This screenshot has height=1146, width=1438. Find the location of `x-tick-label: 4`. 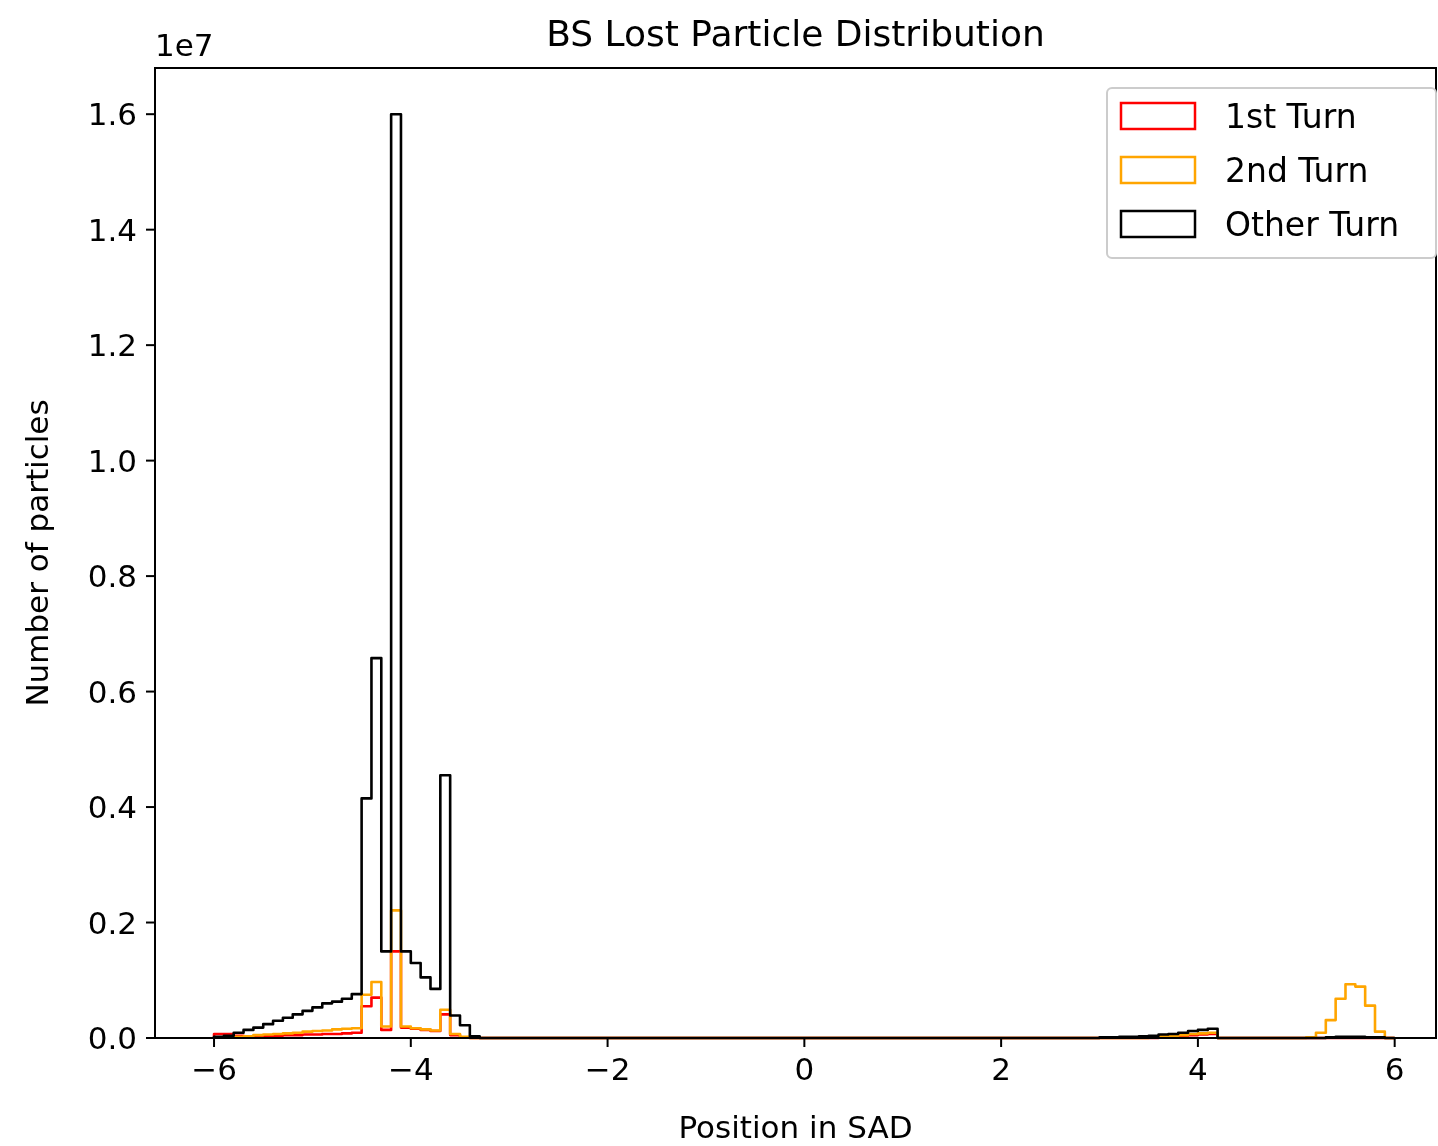

x-tick-label: 4 is located at coordinates (1198, 1069).